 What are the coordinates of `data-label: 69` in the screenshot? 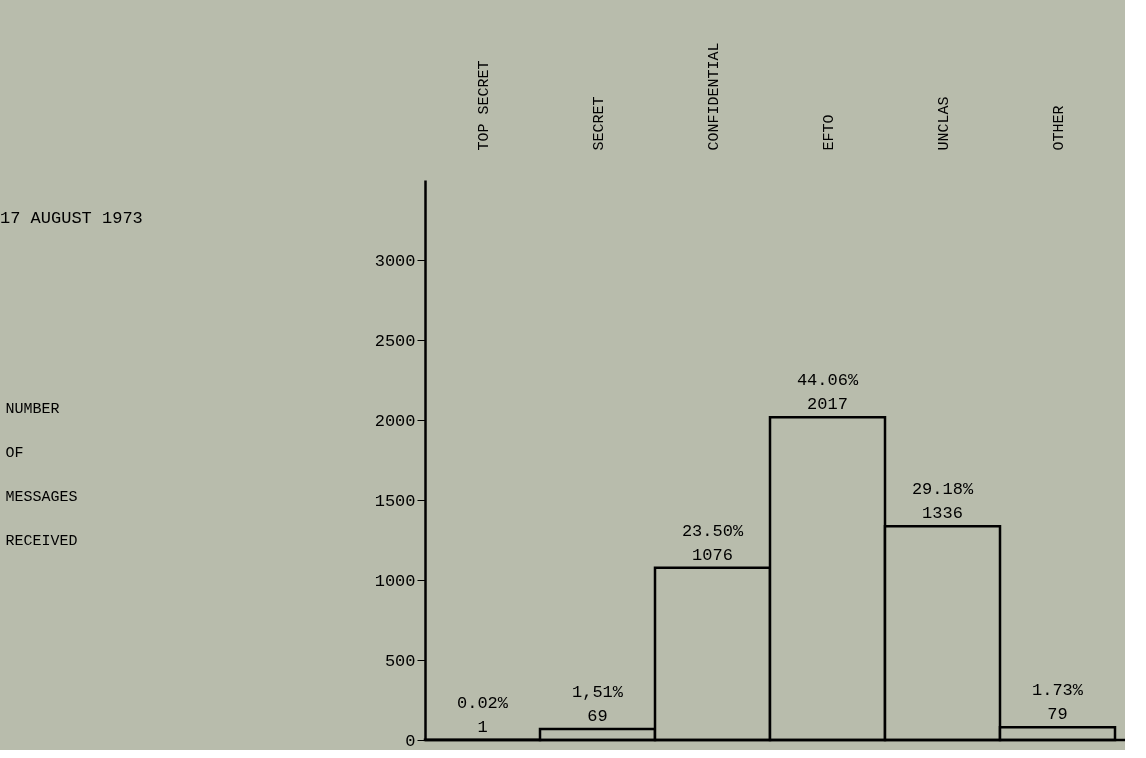 It's located at (597, 716).